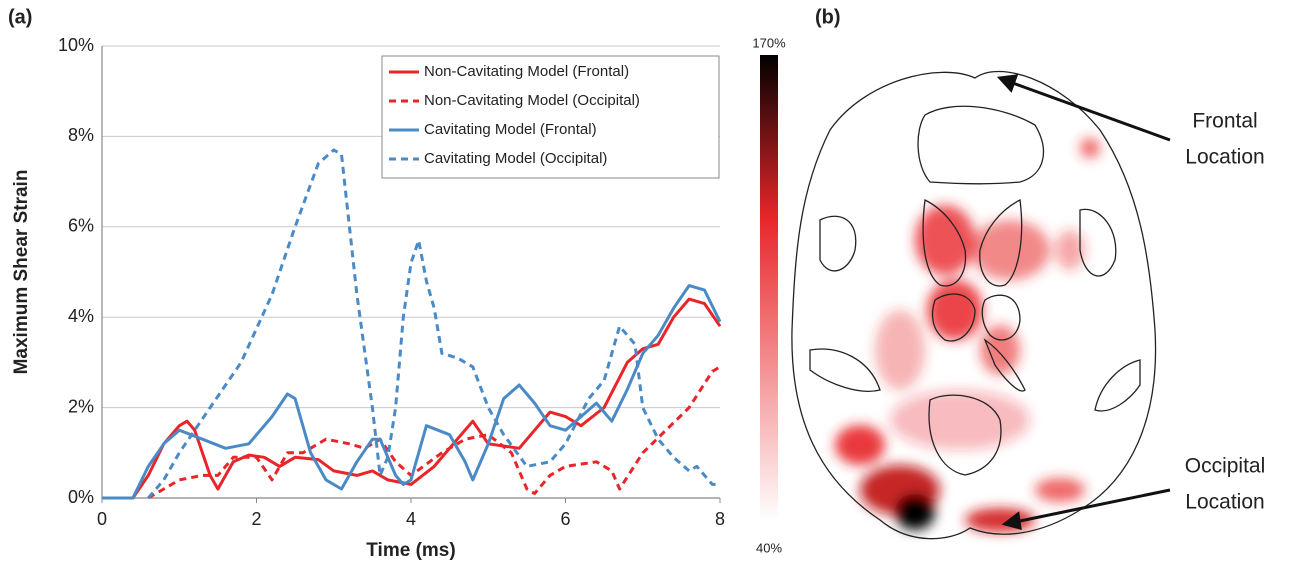 The image size is (1292, 565). Describe the element at coordinates (256, 519) in the screenshot. I see `x-tick-label: 2` at that location.